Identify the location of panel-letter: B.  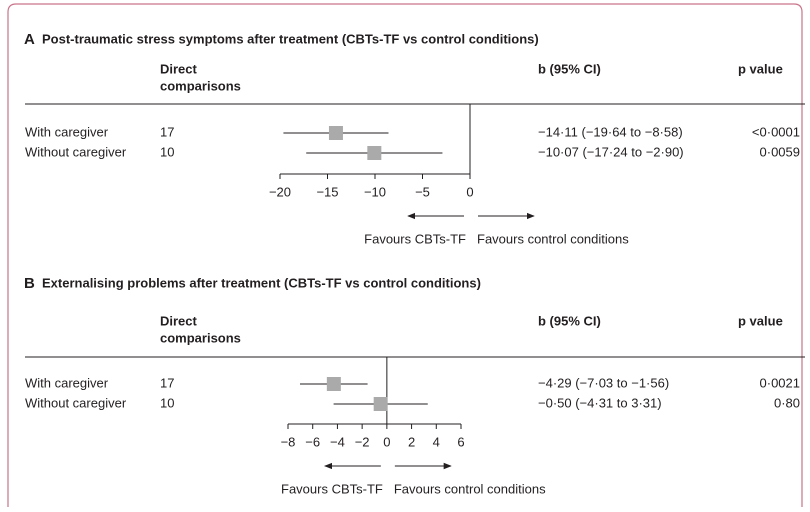
(29, 283).